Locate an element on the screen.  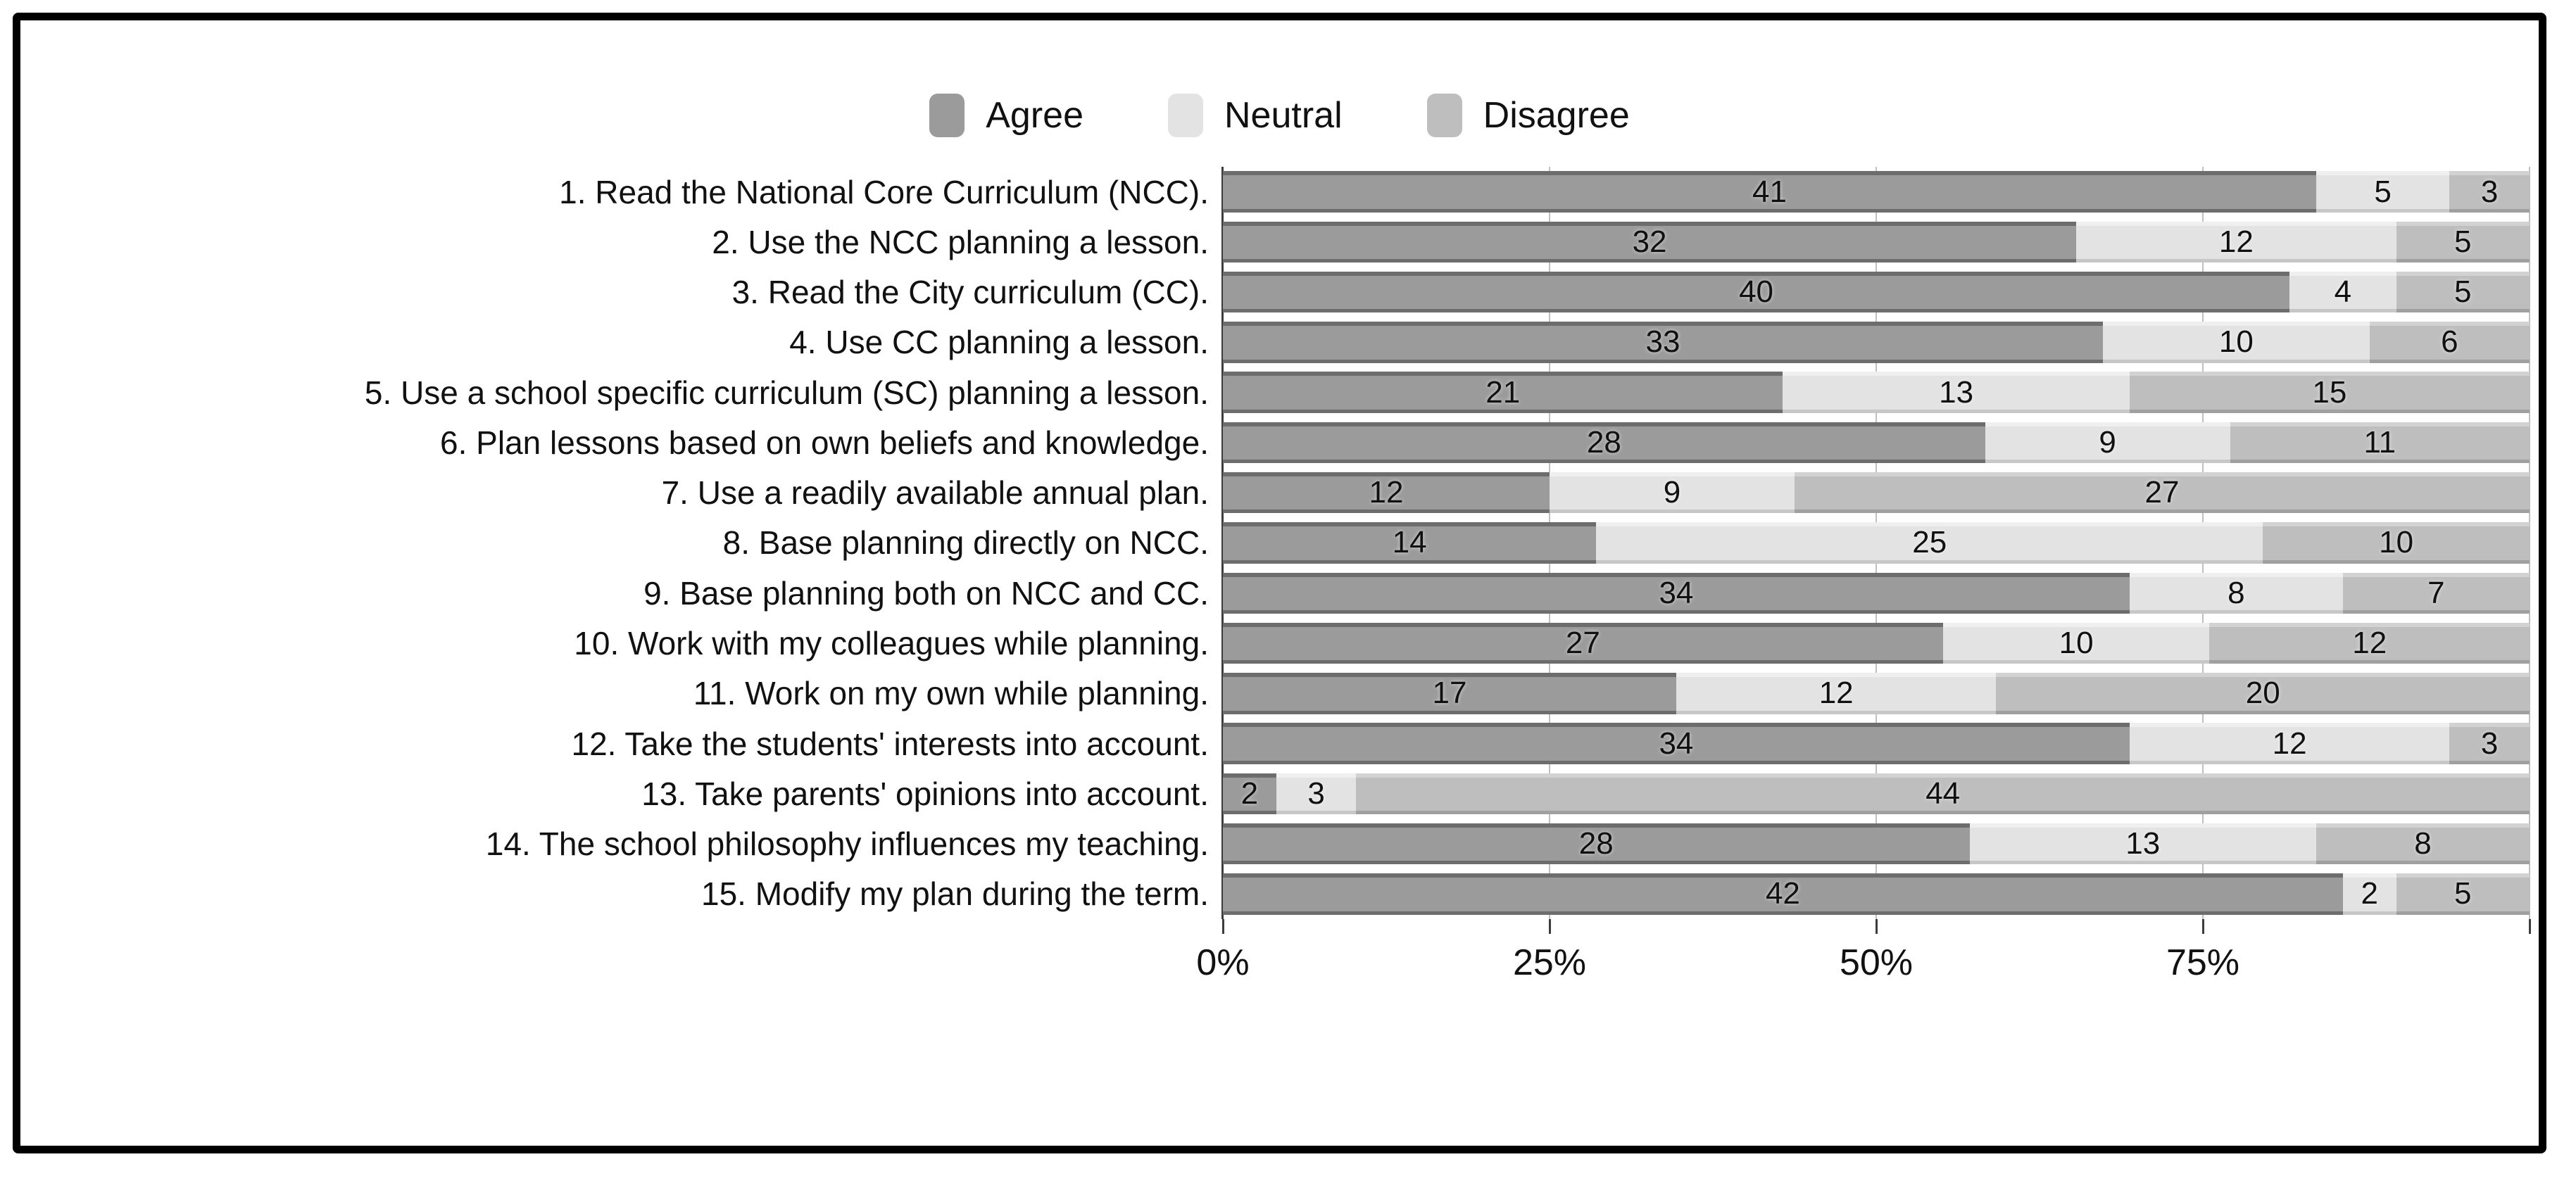
bar-segment-agree: 42 is located at coordinates (1783, 894).